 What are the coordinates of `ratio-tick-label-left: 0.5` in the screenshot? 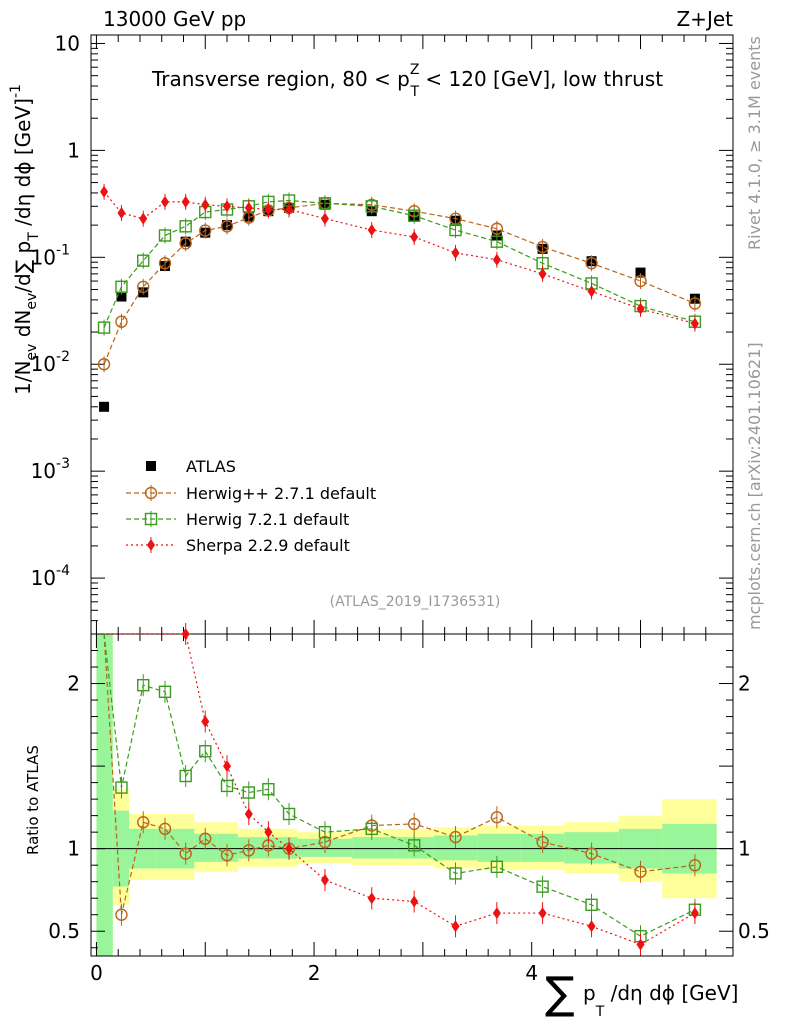 It's located at (64, 931).